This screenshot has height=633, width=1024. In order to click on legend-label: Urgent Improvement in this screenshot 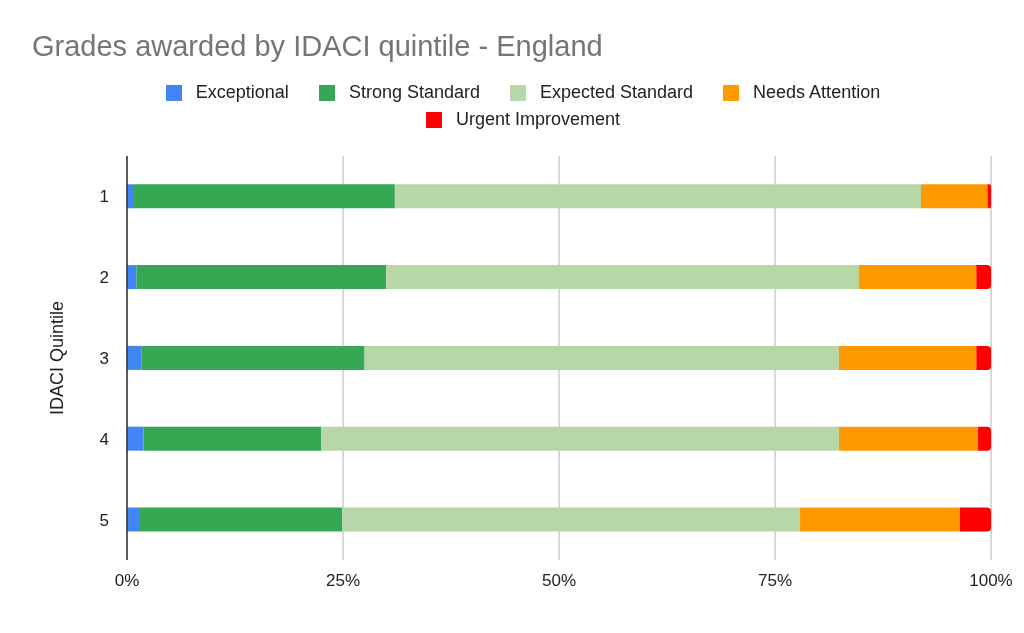, I will do `click(538, 119)`.